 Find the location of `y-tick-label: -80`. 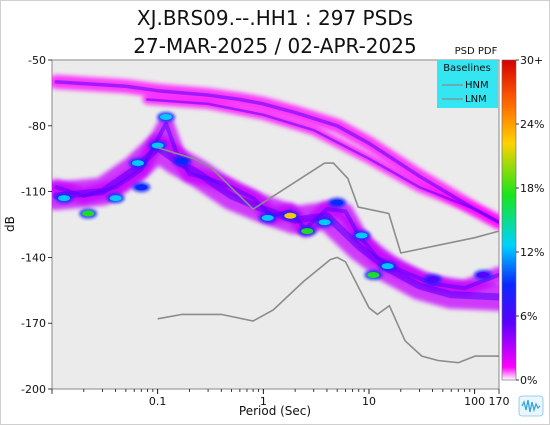

y-tick-label: -80 is located at coordinates (37, 126).